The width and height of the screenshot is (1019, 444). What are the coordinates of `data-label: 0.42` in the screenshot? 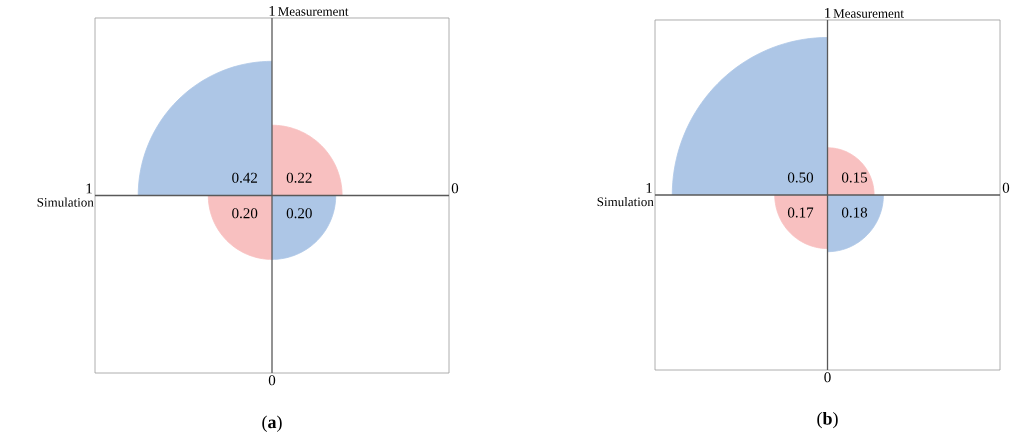 It's located at (245, 177).